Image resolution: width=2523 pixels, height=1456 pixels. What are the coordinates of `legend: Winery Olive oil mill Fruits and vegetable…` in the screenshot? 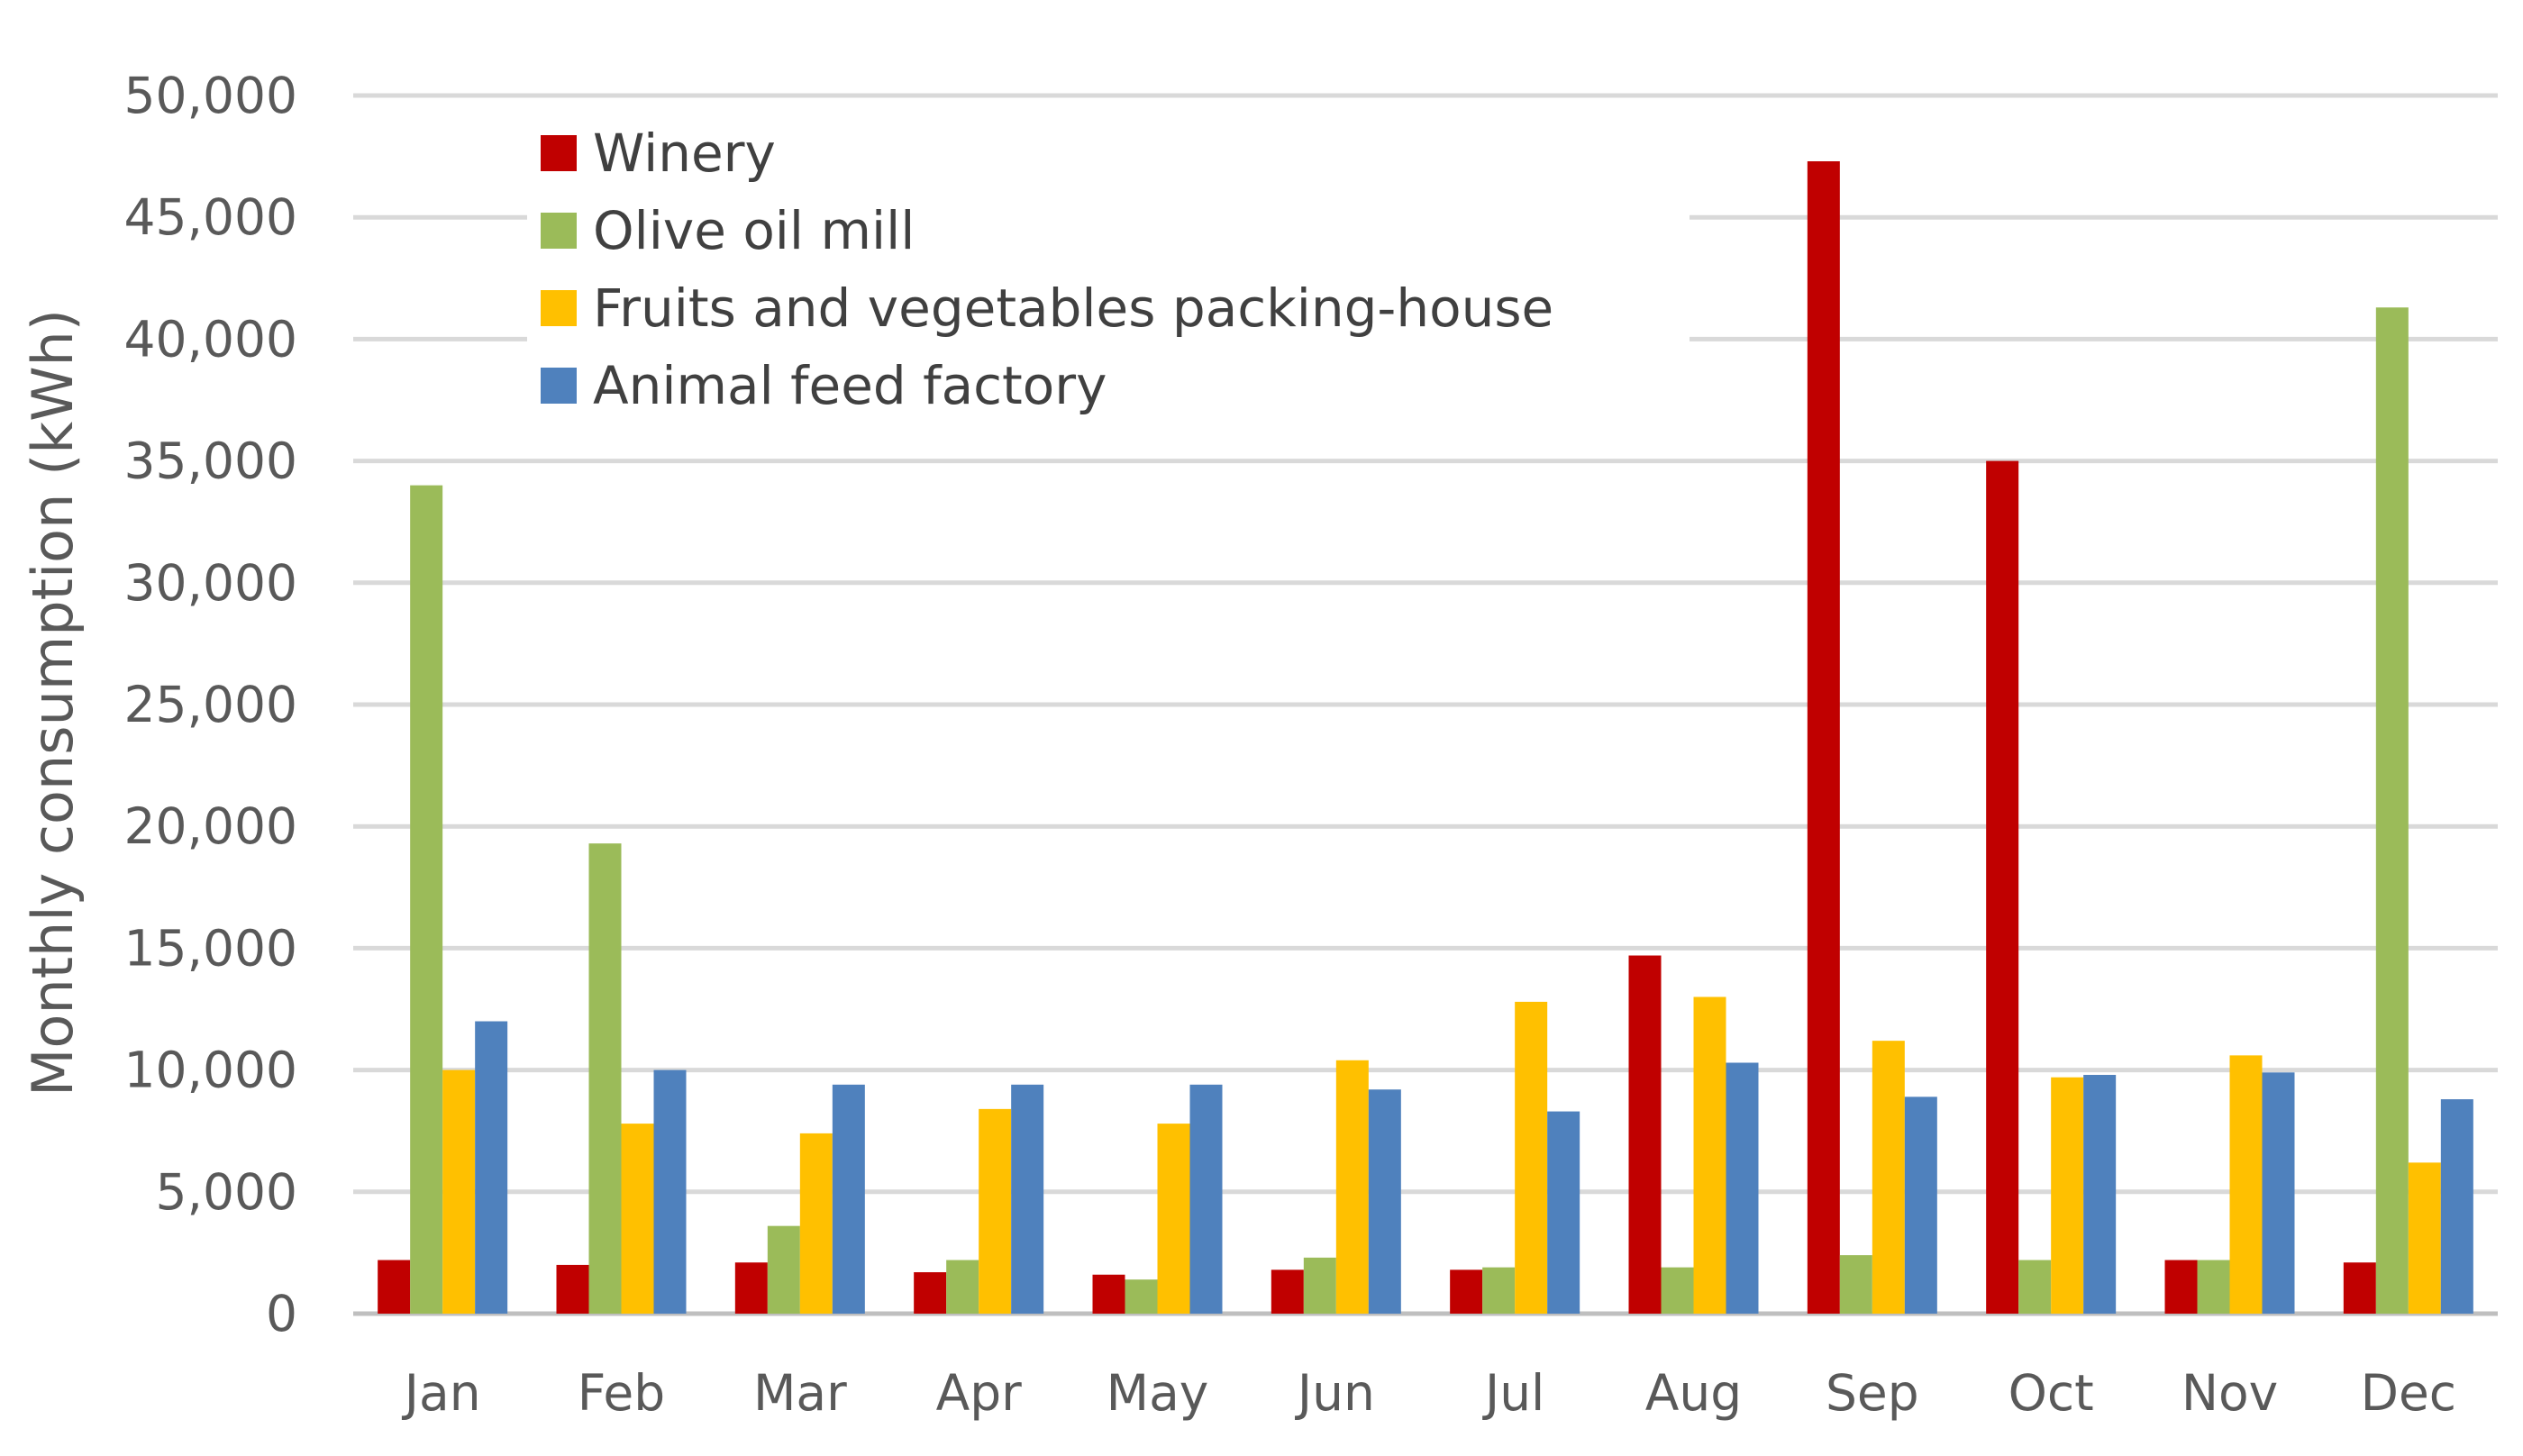 It's located at (1108, 263).